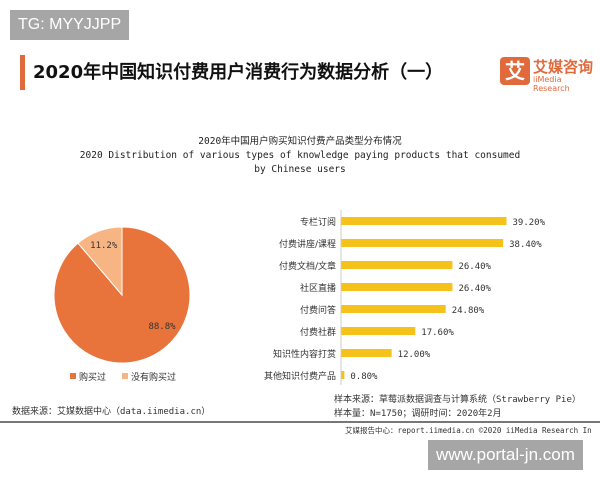 This screenshot has width=600, height=480. What do you see at coordinates (418, 414) in the screenshot?
I see `sample-size: 样本量：N=1750；调研时间：2020年2月` at bounding box center [418, 414].